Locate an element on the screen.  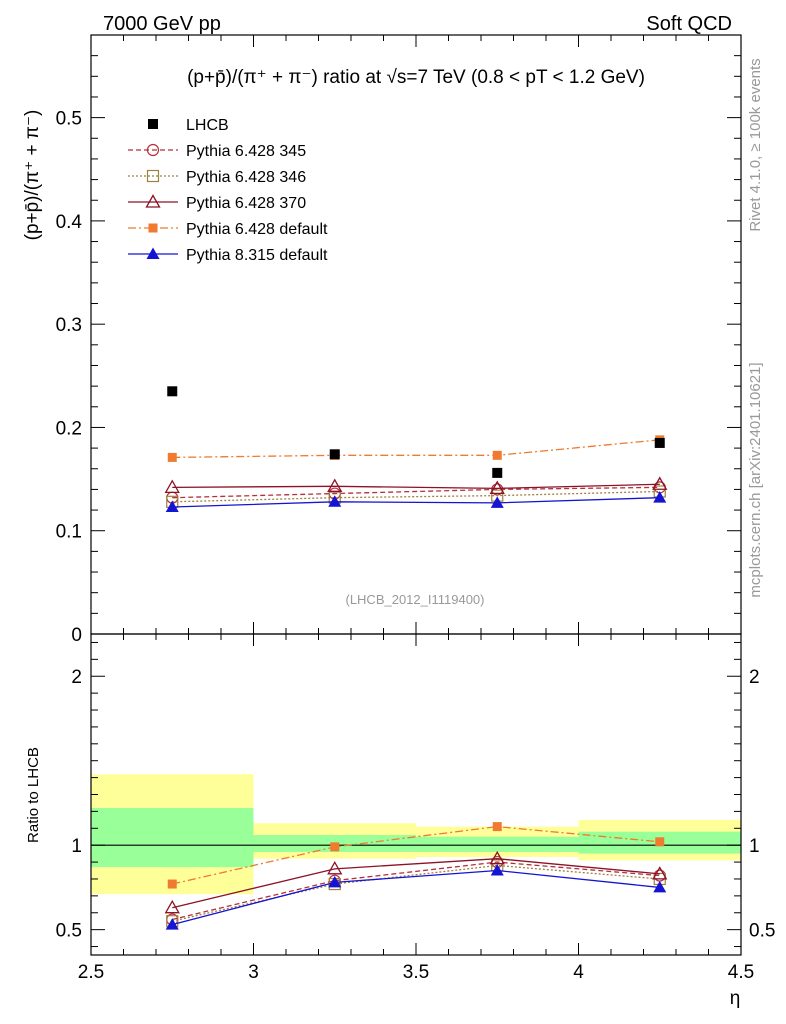
data-points is located at coordinates (416, 432).